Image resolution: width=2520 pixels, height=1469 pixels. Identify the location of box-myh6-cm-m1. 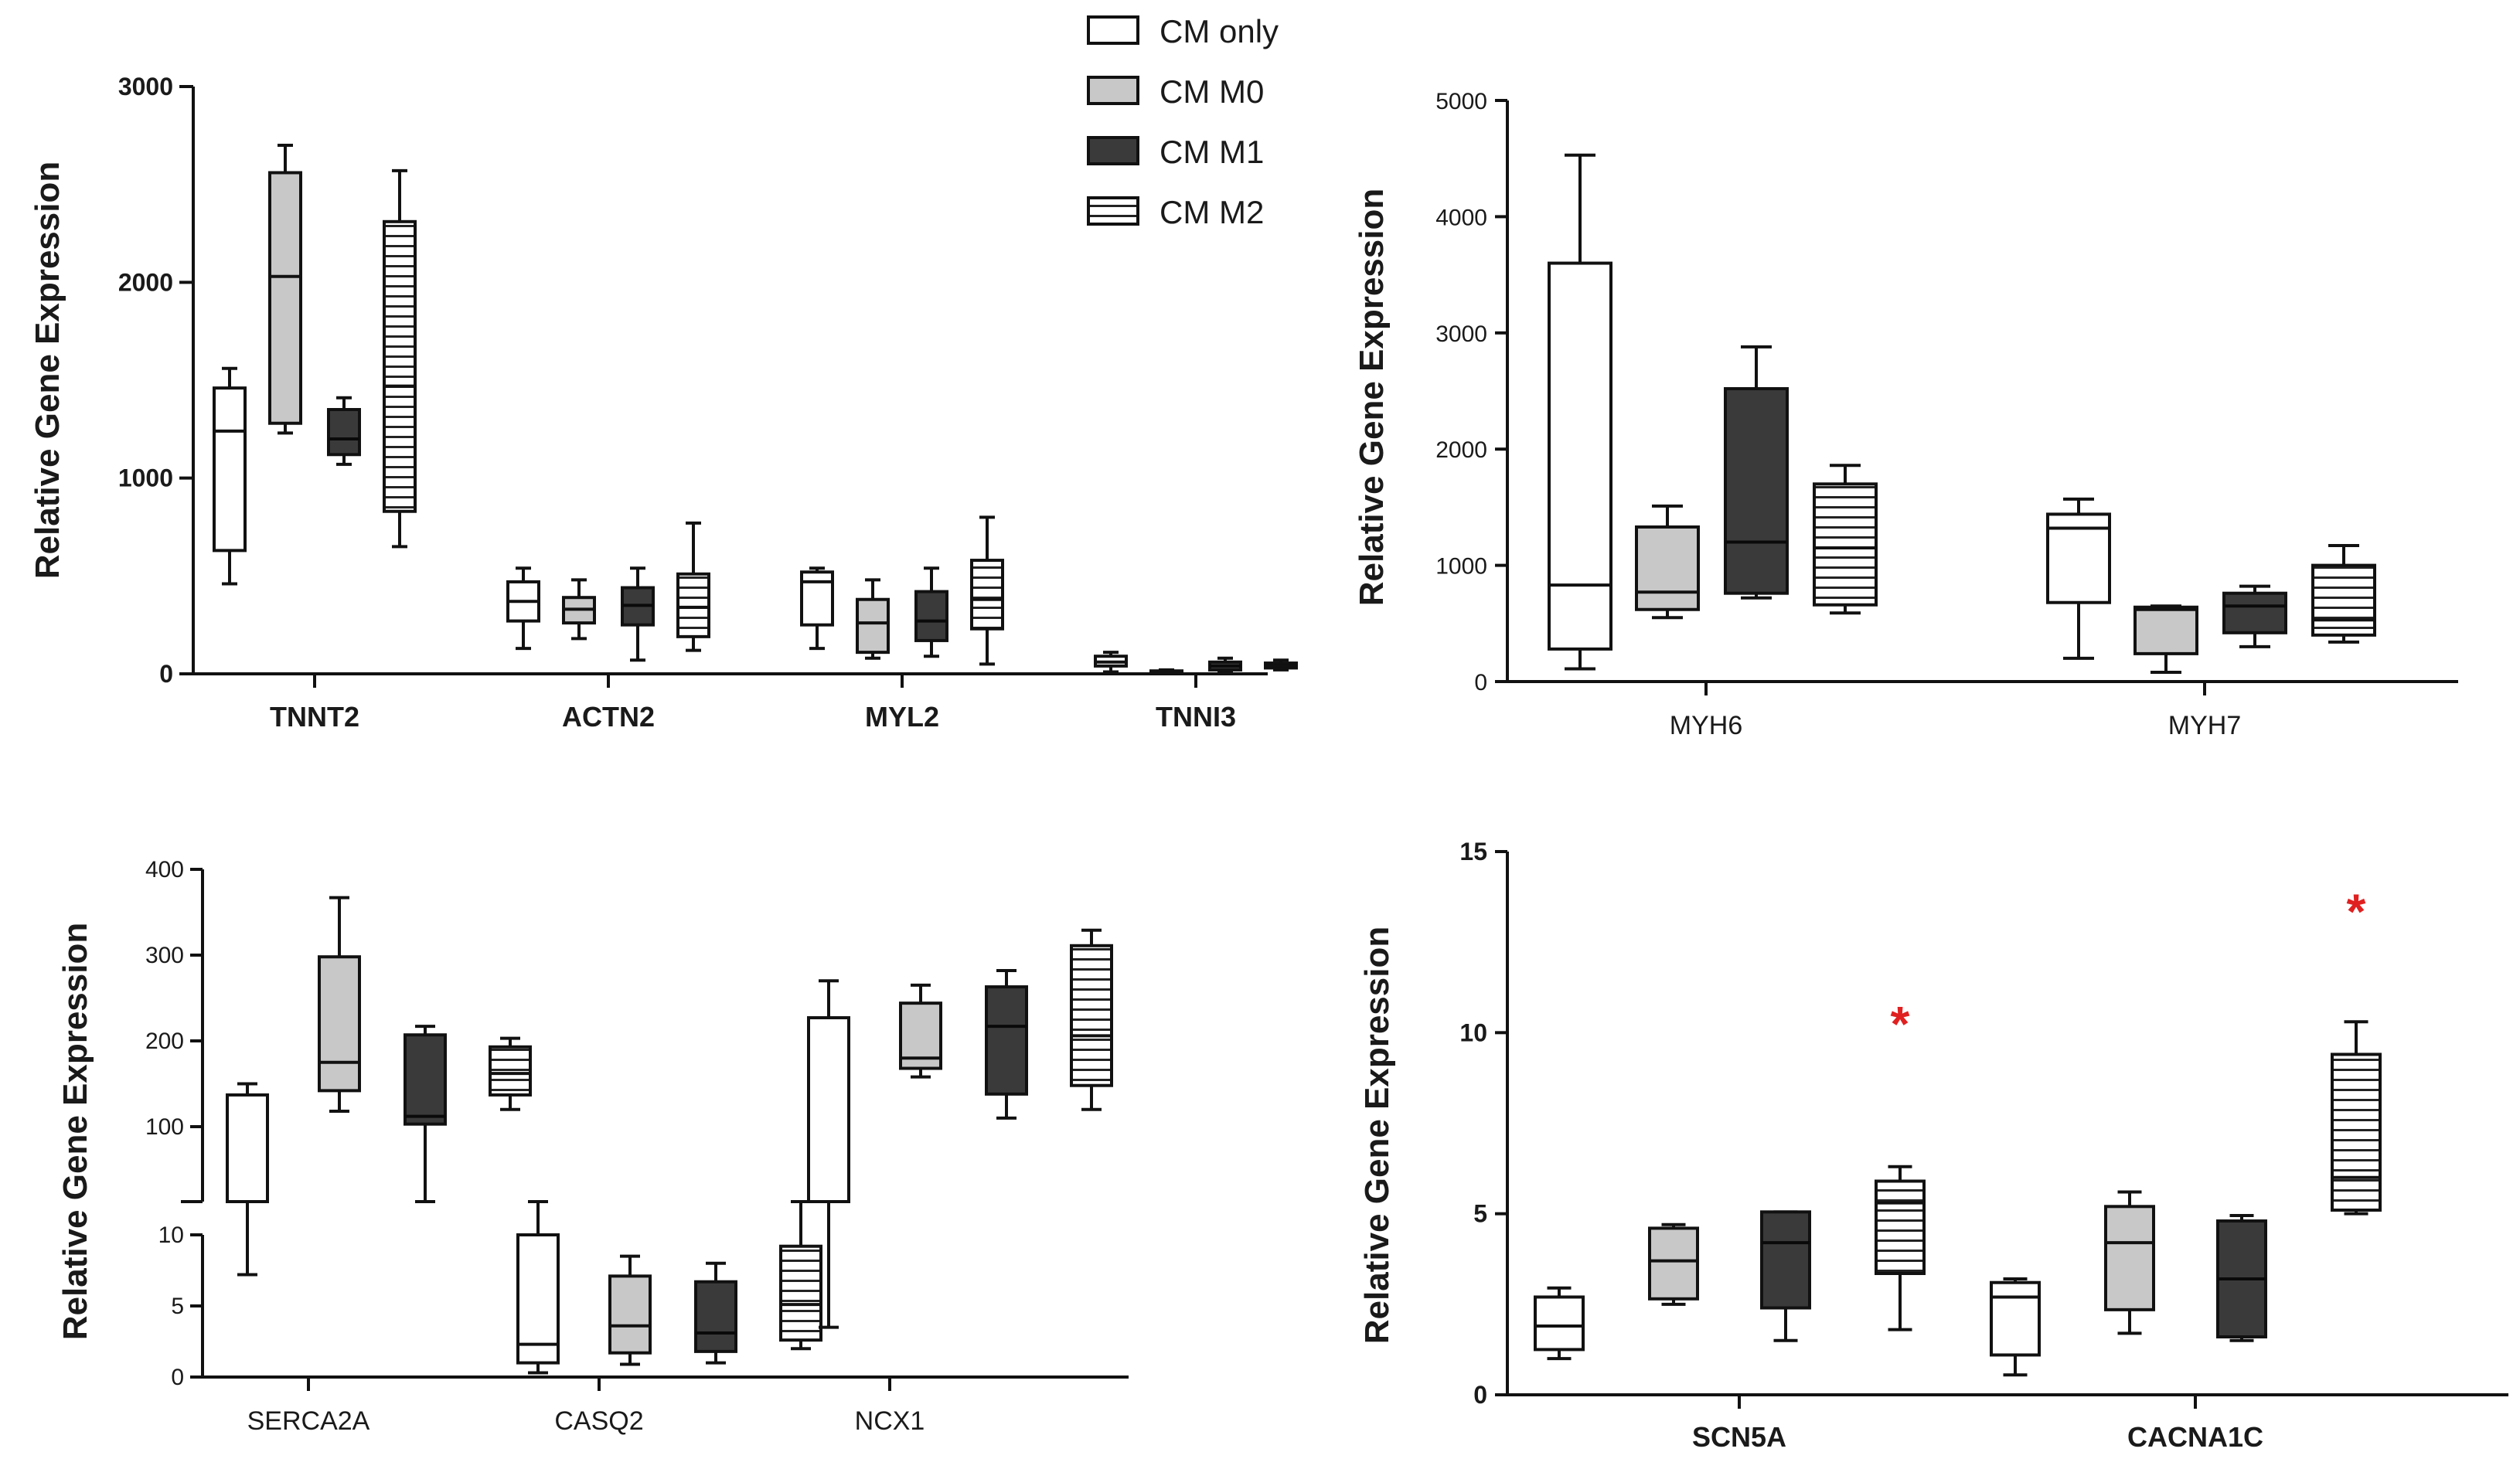
(1757, 472).